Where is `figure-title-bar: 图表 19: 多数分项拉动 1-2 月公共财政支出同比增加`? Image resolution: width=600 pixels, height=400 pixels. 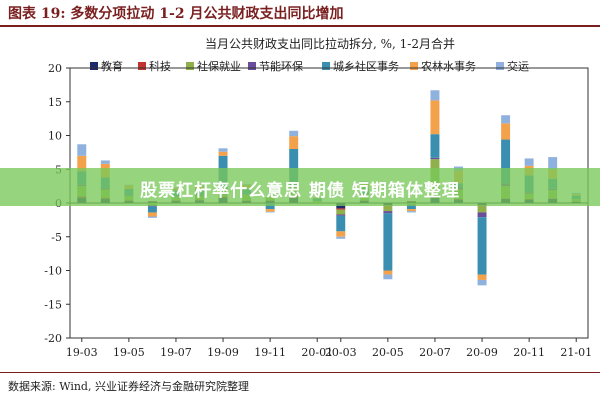 figure-title-bar: 图表 19: 多数分项拉动 1-2 月公共财政支出同比增加 is located at coordinates (300, 12).